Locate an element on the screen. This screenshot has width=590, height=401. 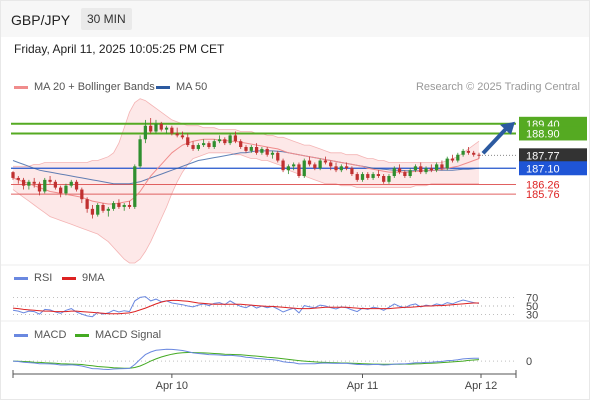
legend-ma20-label: MA 20 + Bollinger Bands is located at coordinates (94, 87).